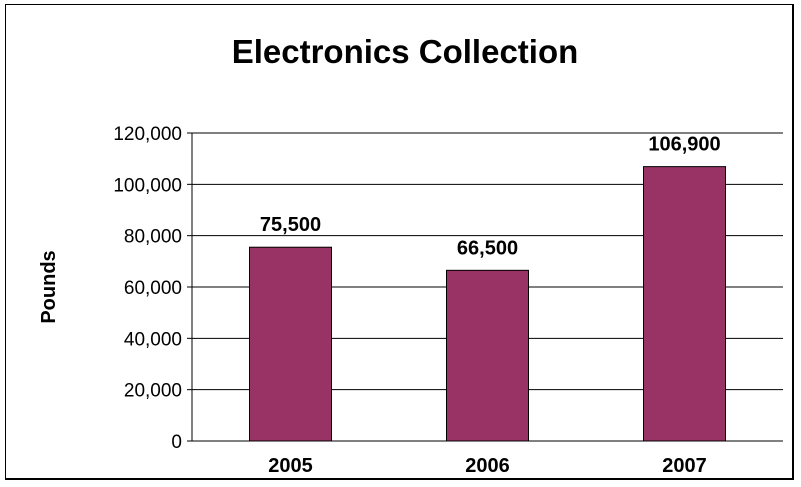  What do you see at coordinates (176, 442) in the screenshot?
I see `y-tick-label-0: 0` at bounding box center [176, 442].